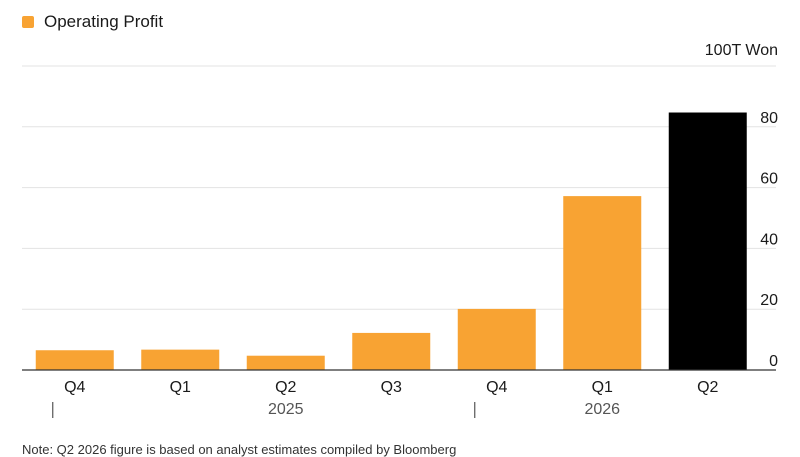 This screenshot has width=800, height=457. What do you see at coordinates (391, 387) in the screenshot?
I see `x-tick-label: Q3` at bounding box center [391, 387].